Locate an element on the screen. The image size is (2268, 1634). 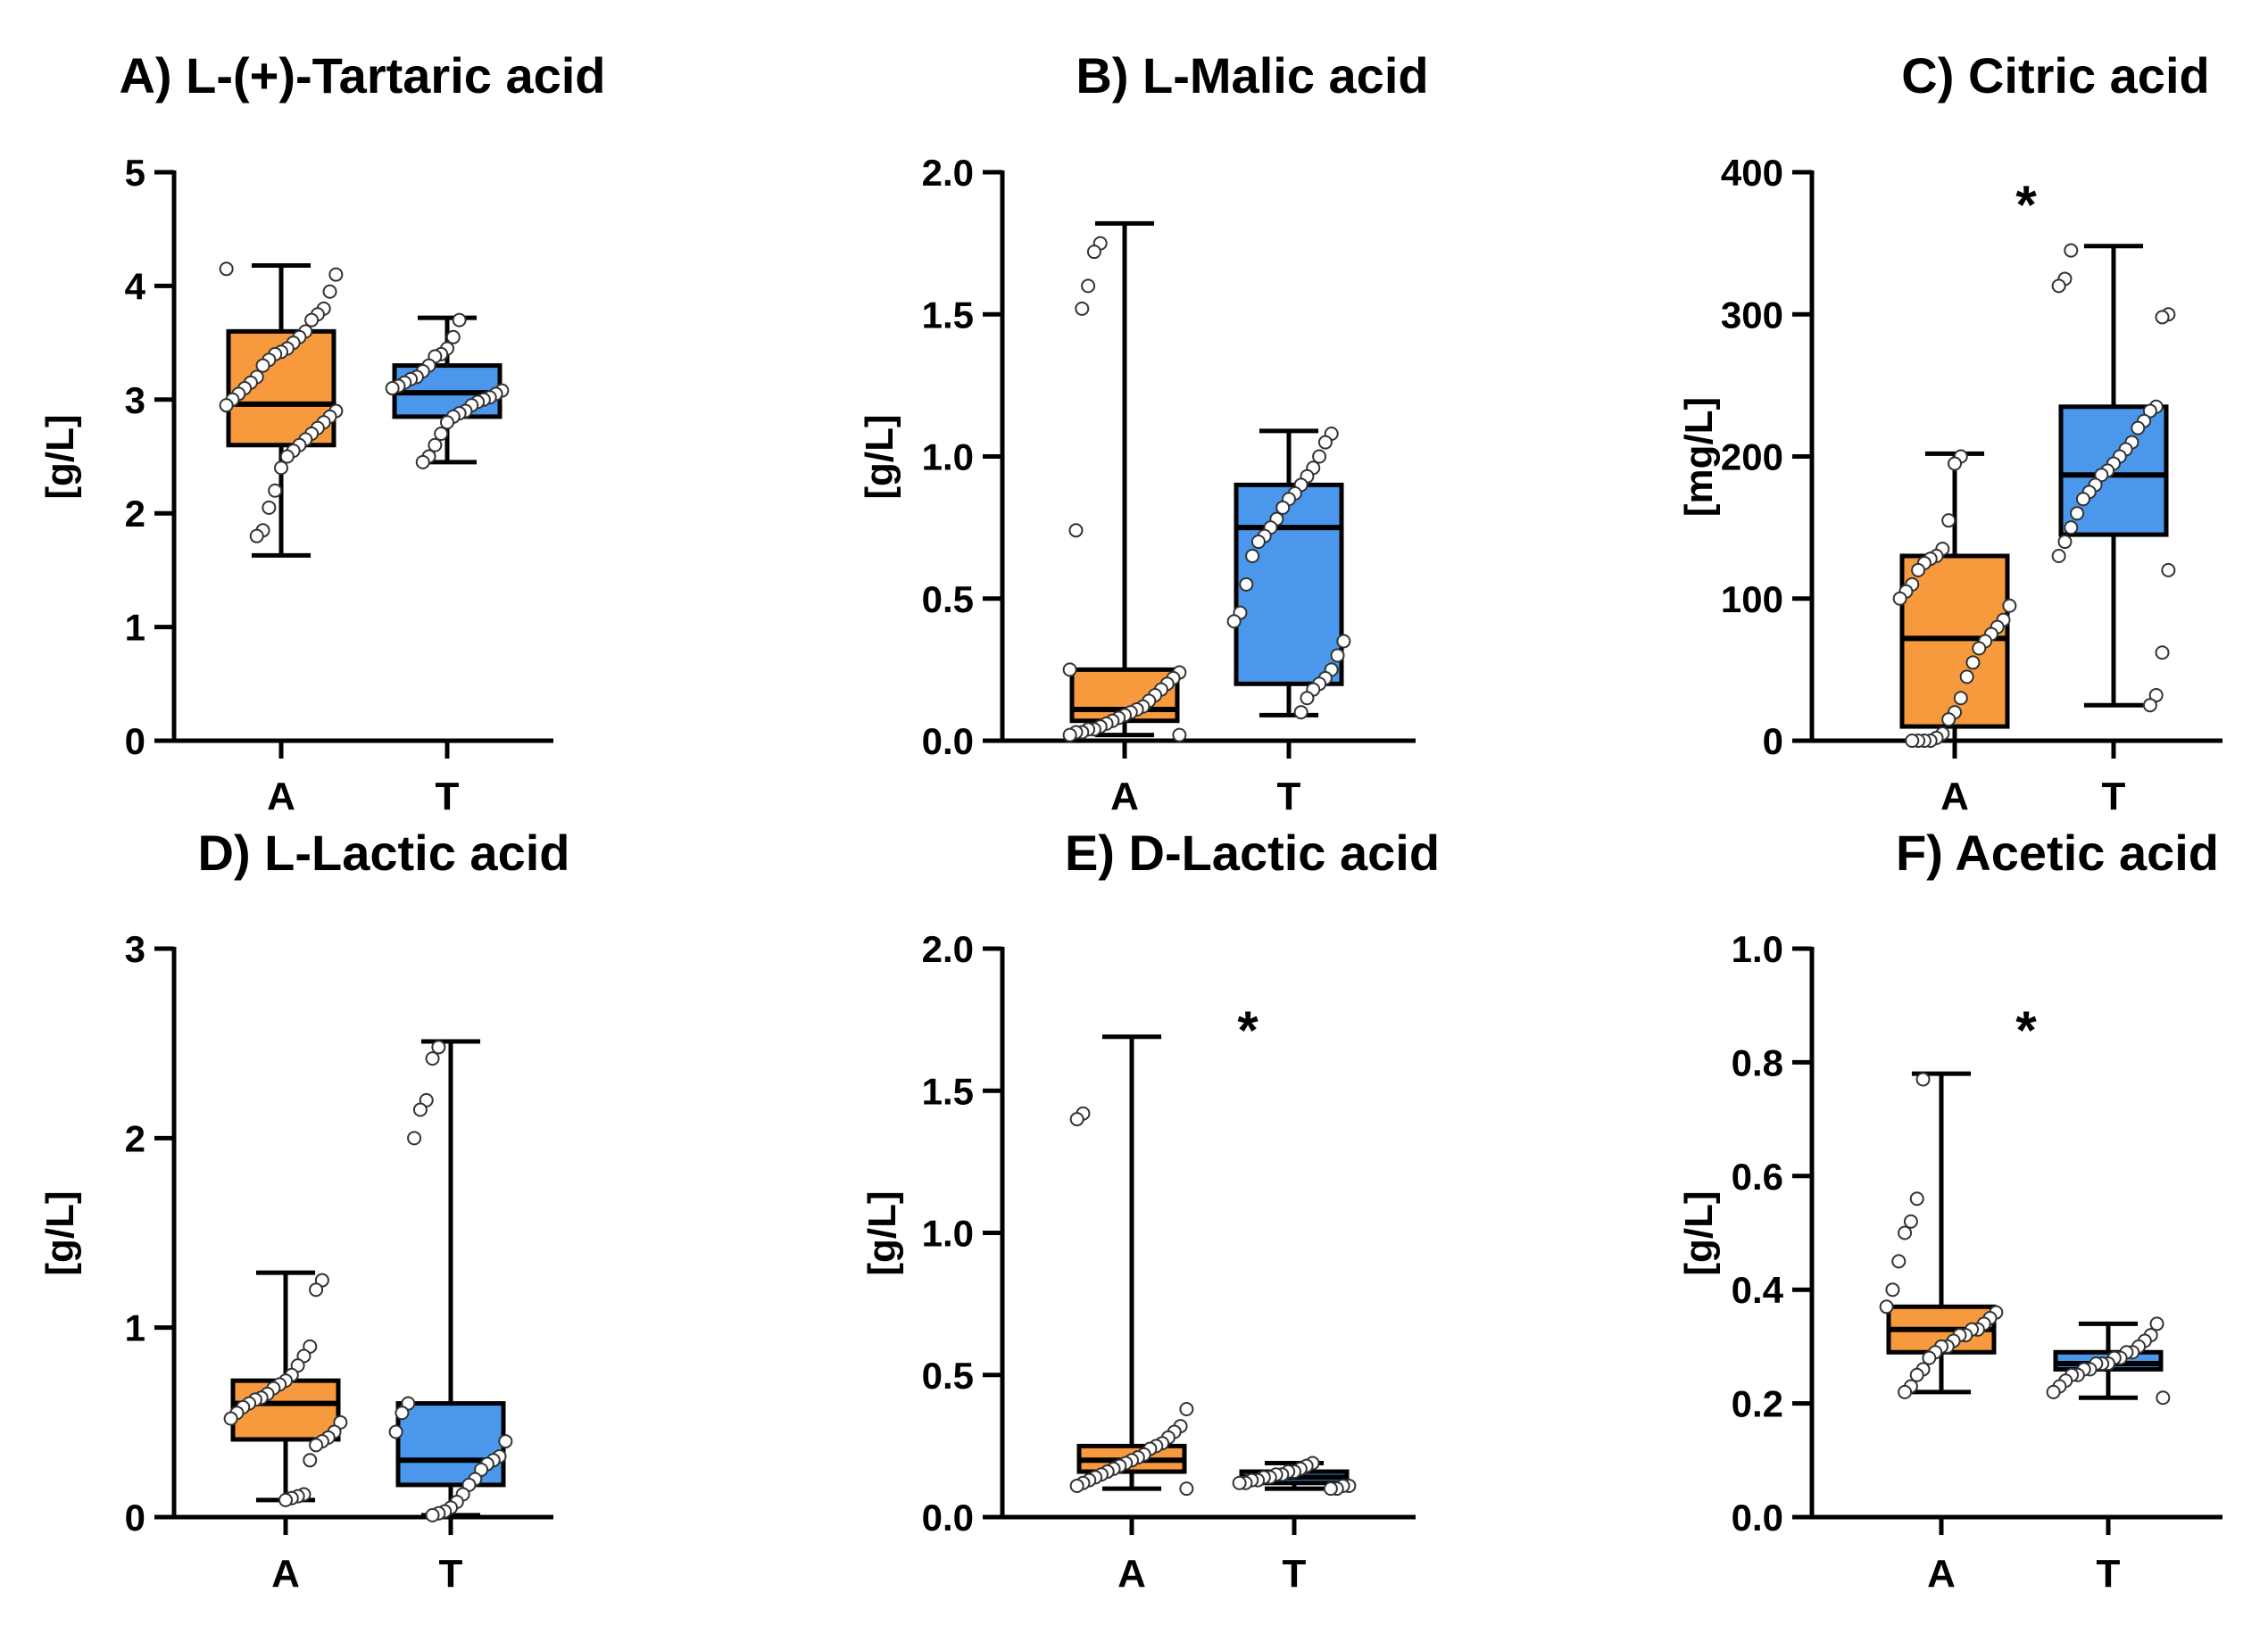
y-tick-label: 0.2 is located at coordinates (1758, 1404).